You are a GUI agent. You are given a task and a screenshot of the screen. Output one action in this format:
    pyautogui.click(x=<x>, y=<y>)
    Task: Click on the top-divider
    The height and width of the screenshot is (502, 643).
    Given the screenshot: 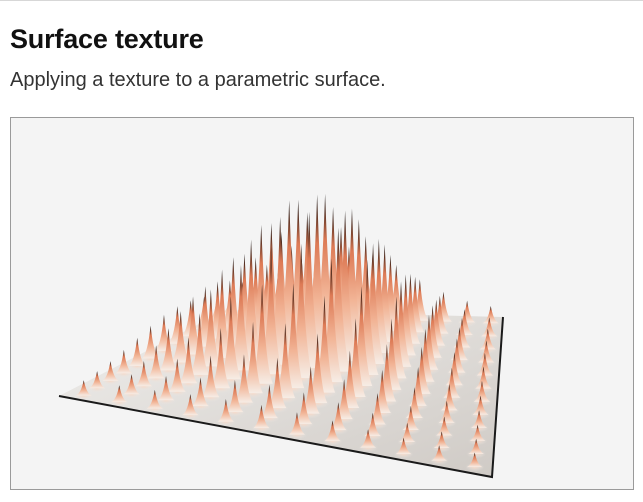 What is the action you would take?
    pyautogui.click(x=321, y=0)
    